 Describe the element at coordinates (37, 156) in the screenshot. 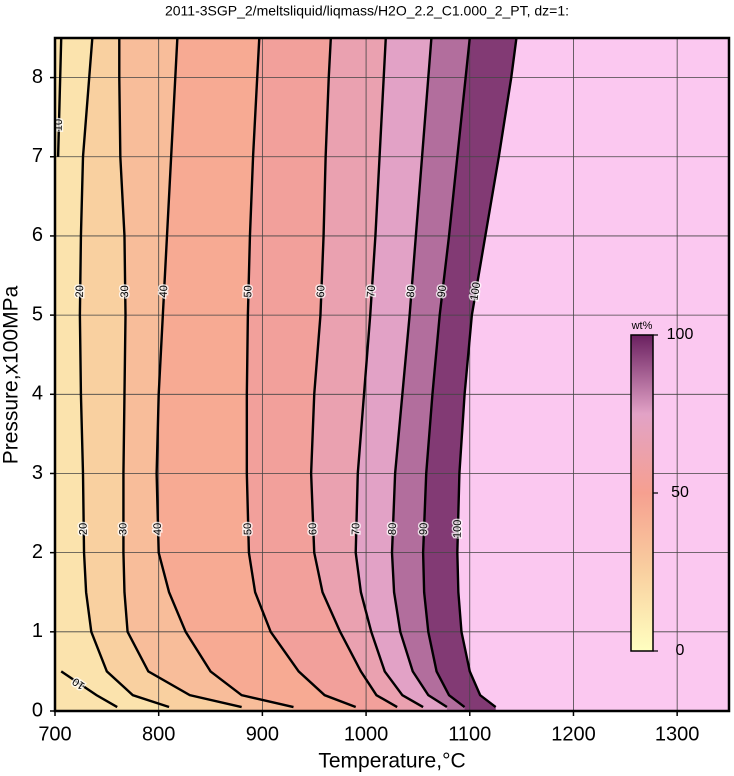

I see `y-tick-label: 7` at that location.